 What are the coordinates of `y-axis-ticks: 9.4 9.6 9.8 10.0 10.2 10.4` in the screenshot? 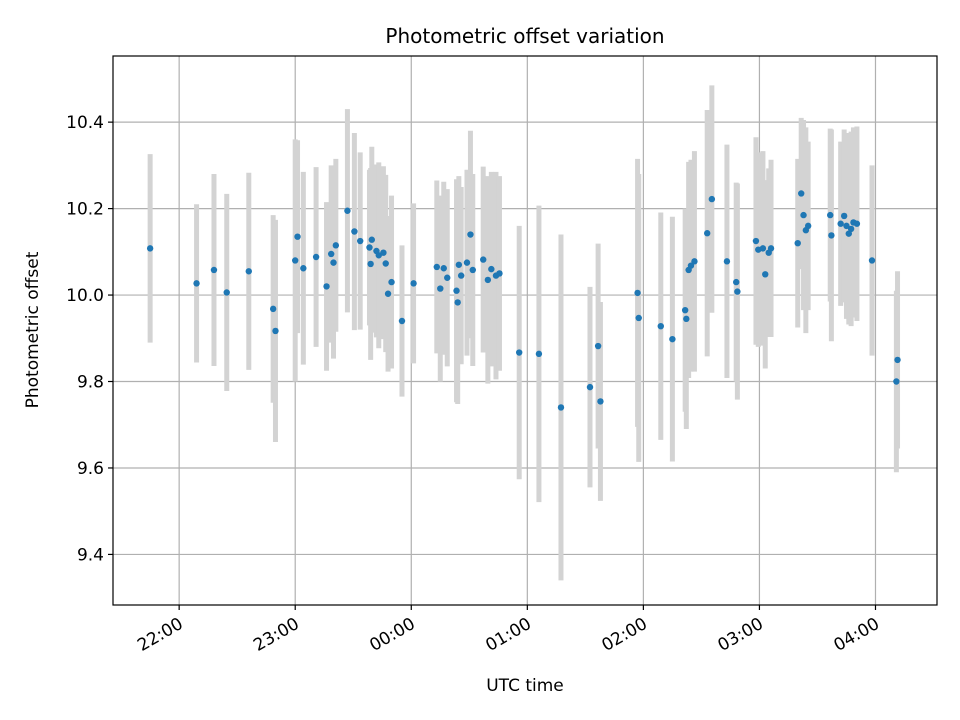 It's located at (89, 339).